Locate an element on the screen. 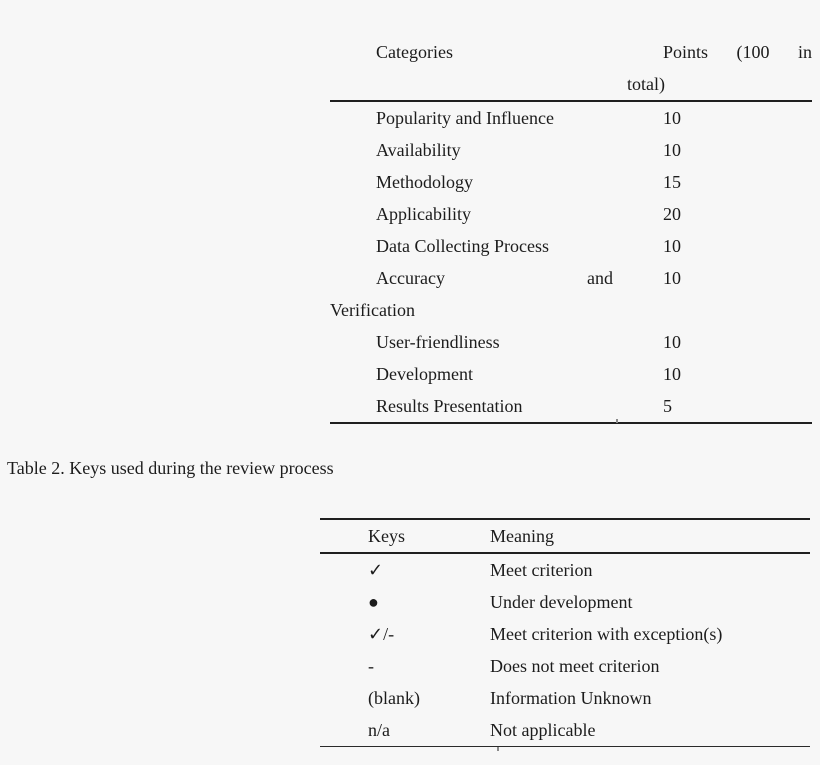  category-cell: Accuracy and is located at coordinates (478, 278).